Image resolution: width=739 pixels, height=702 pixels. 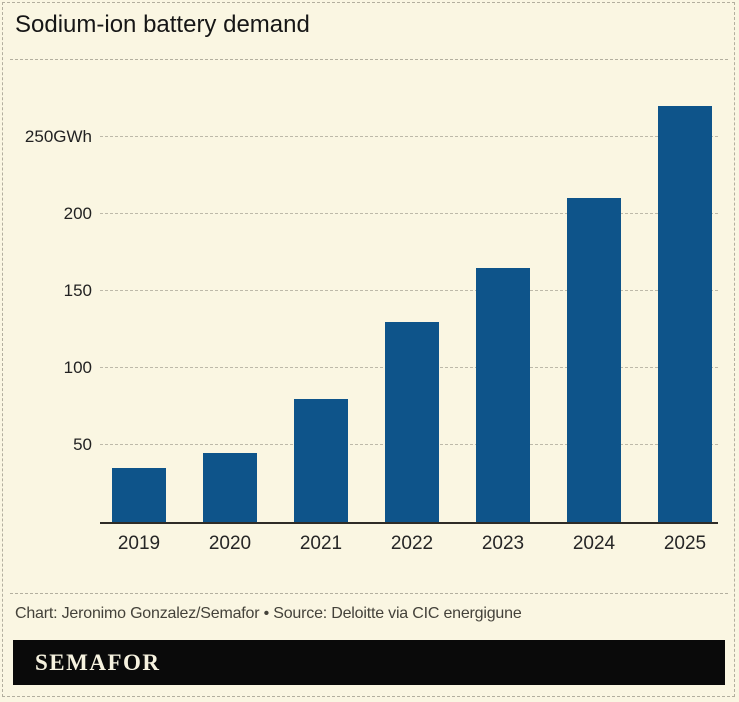 What do you see at coordinates (58, 136) in the screenshot?
I see `y-tick-label: 250GWh` at bounding box center [58, 136].